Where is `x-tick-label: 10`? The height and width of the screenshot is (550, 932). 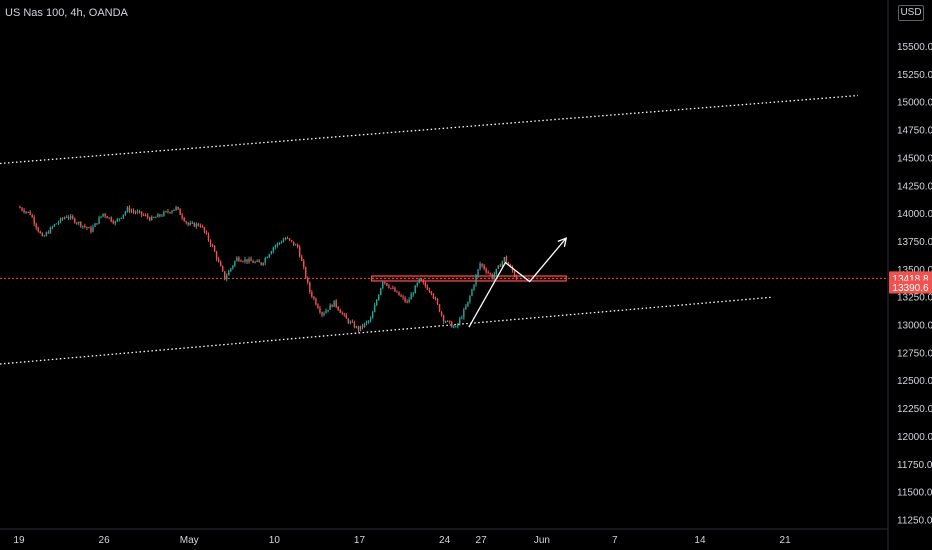
x-tick-label: 10 is located at coordinates (275, 540).